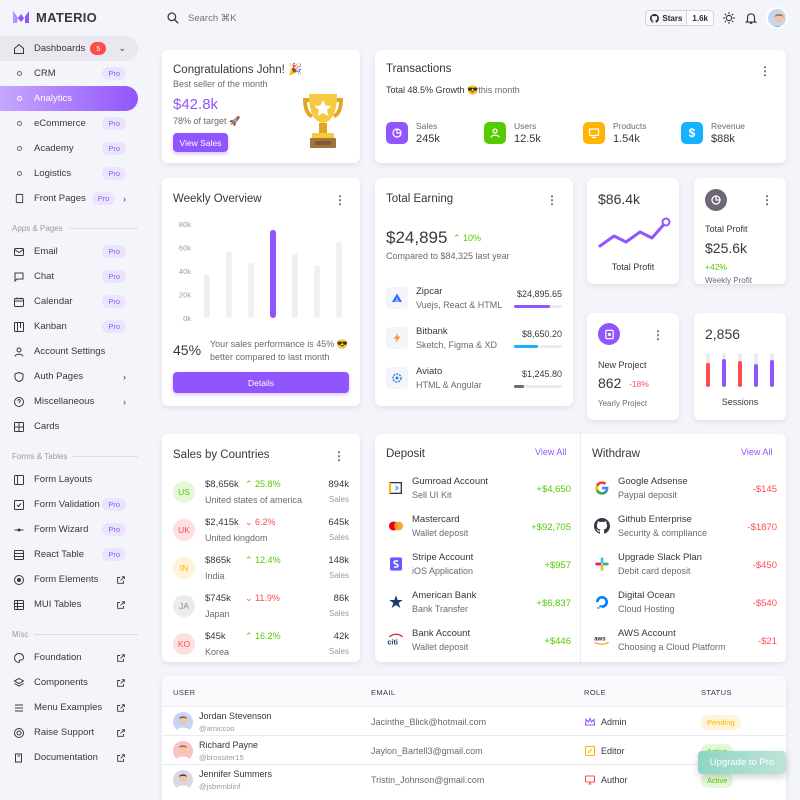  Describe the element at coordinates (200, 142) in the screenshot. I see `view-sales-button: View Sales` at that location.